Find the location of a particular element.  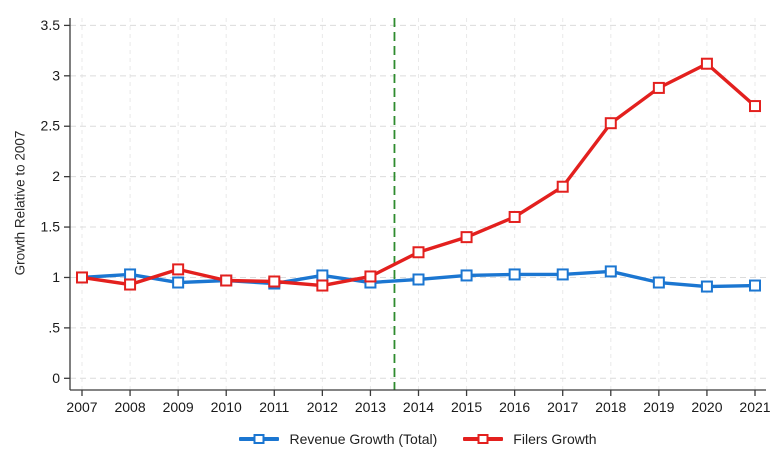

data-marker-filers-growth-2009 is located at coordinates (178, 269).